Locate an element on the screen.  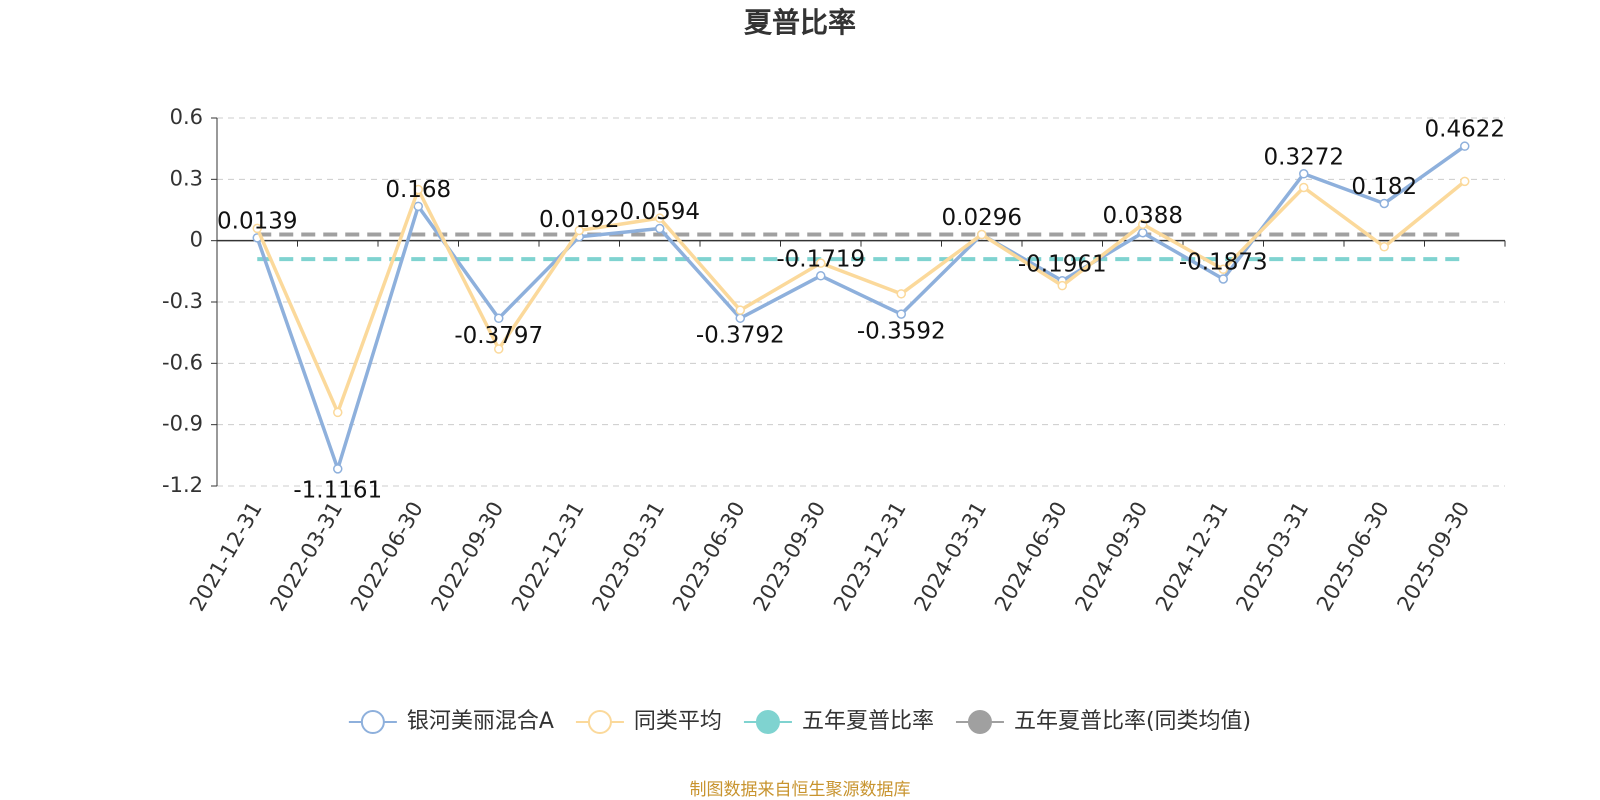
data-label: -0.3792 is located at coordinates (740, 336).